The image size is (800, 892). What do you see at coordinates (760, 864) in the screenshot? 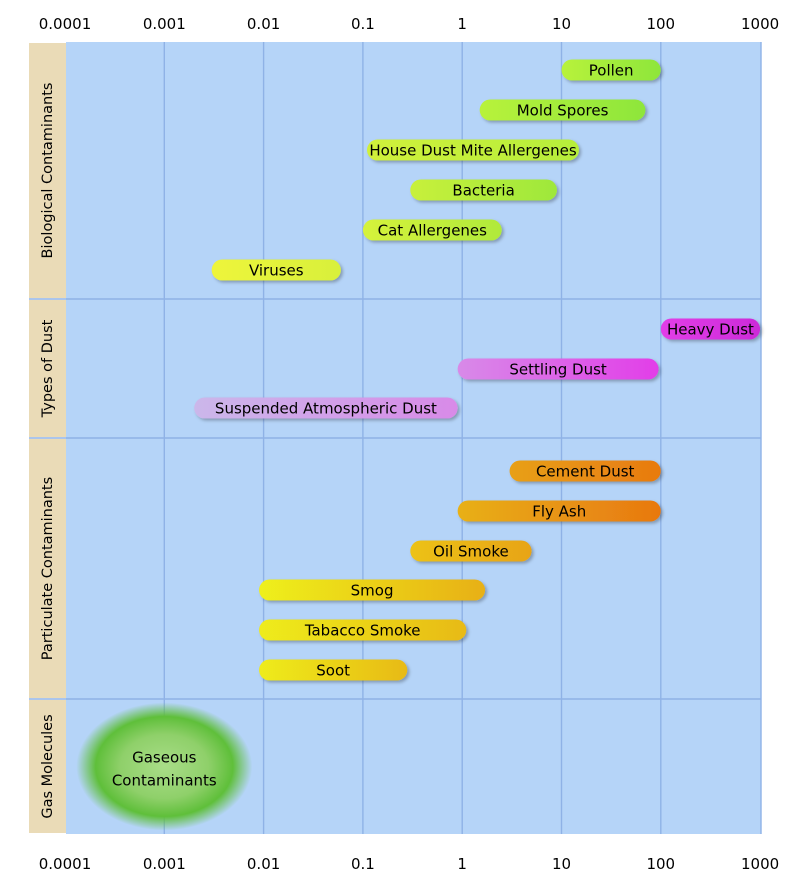
I see `bottom-tick-label: 1000` at bounding box center [760, 864].